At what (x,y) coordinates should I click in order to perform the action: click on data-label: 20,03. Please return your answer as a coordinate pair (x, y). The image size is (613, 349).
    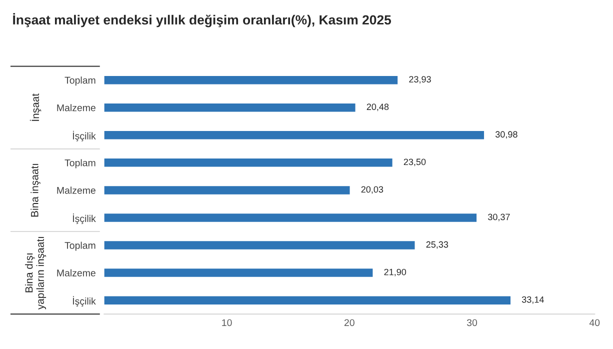
    Looking at the image, I should click on (372, 190).